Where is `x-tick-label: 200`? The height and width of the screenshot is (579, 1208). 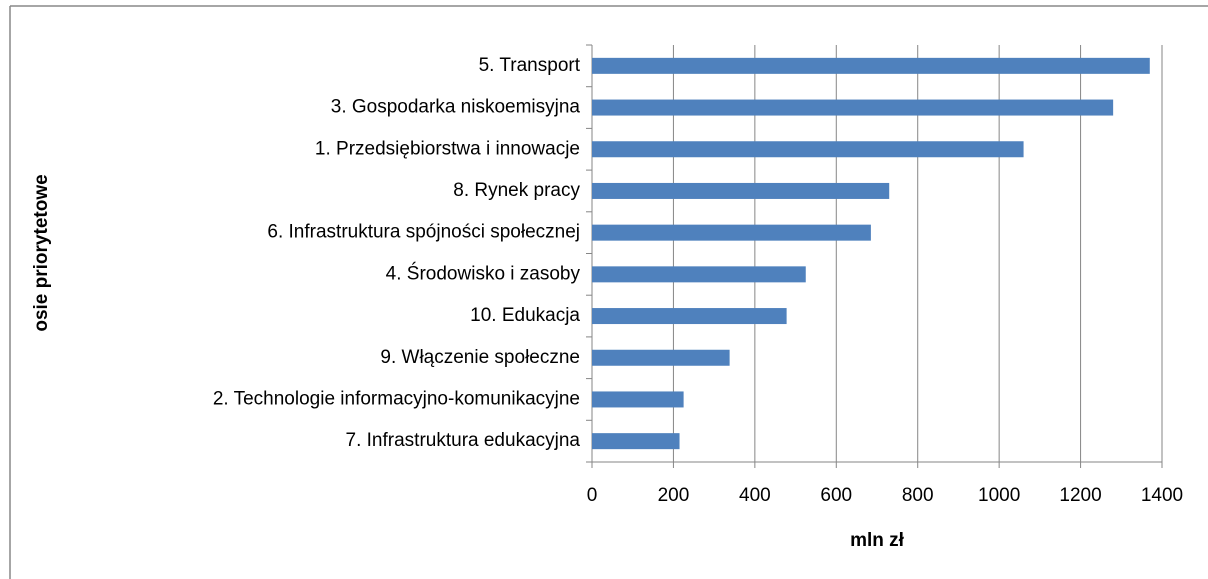 x-tick-label: 200 is located at coordinates (674, 495).